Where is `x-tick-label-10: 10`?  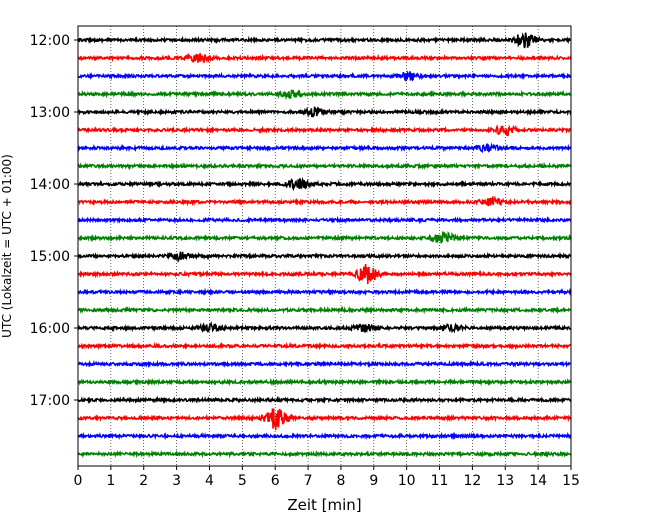 x-tick-label-10: 10 is located at coordinates (407, 481).